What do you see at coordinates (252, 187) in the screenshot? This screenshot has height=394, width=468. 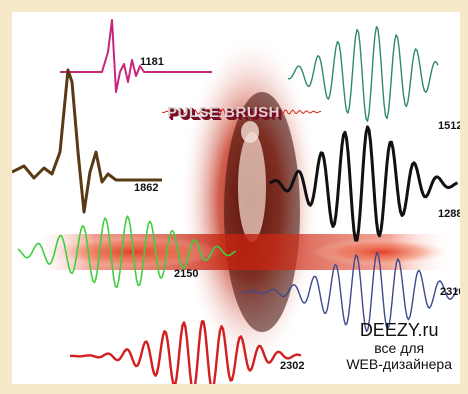 I see `central-figure` at bounding box center [252, 187].